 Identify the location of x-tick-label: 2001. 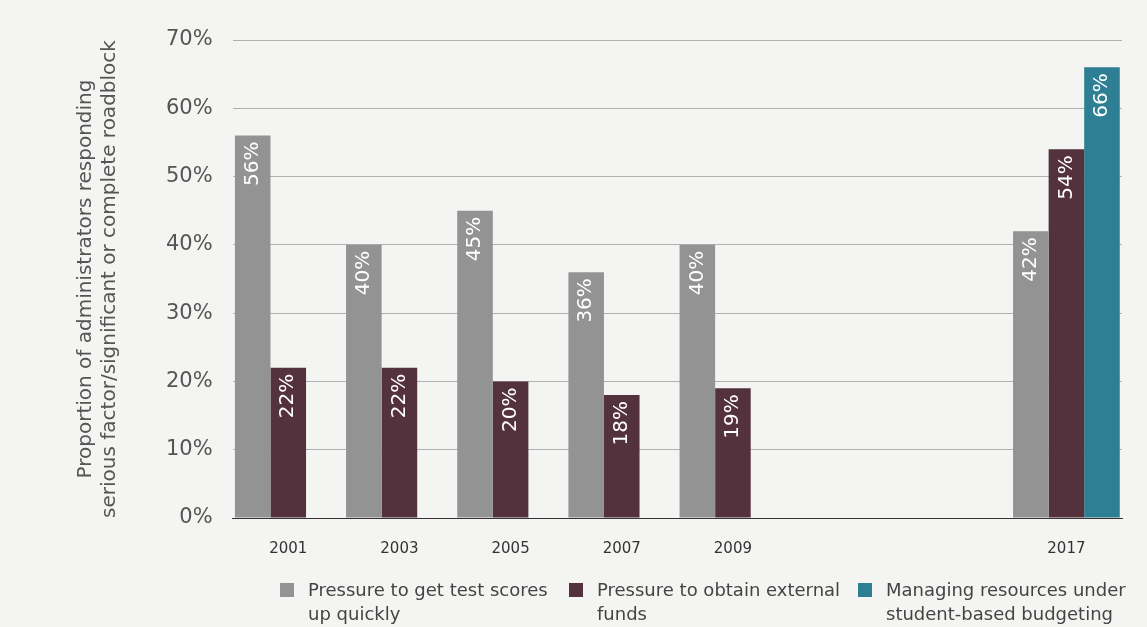
(288, 547).